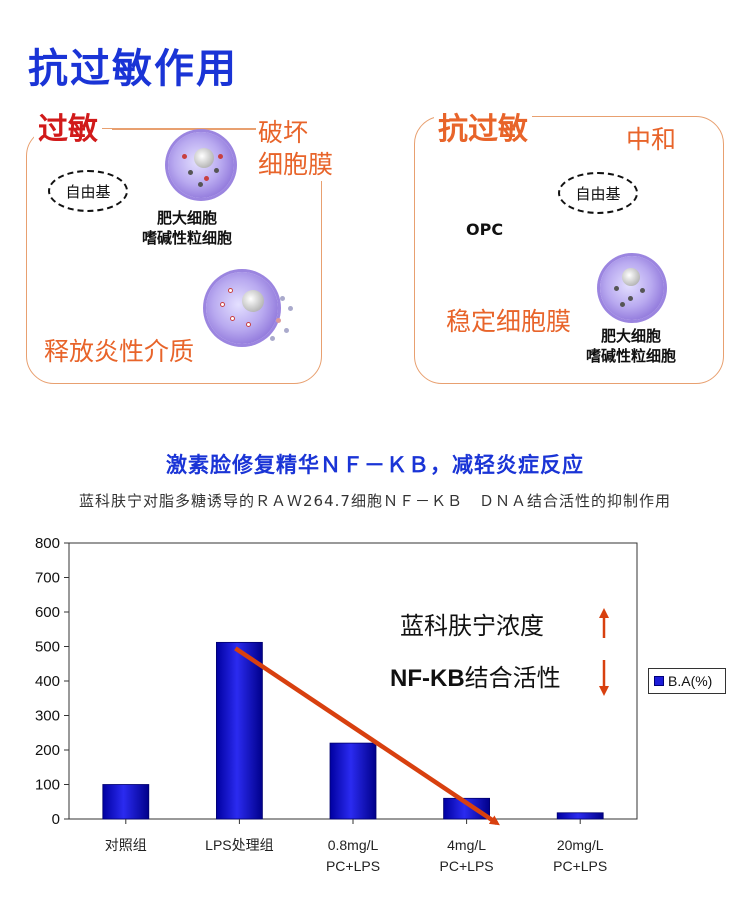  What do you see at coordinates (47, 785) in the screenshot?
I see `y-tick-label: 100` at bounding box center [47, 785].